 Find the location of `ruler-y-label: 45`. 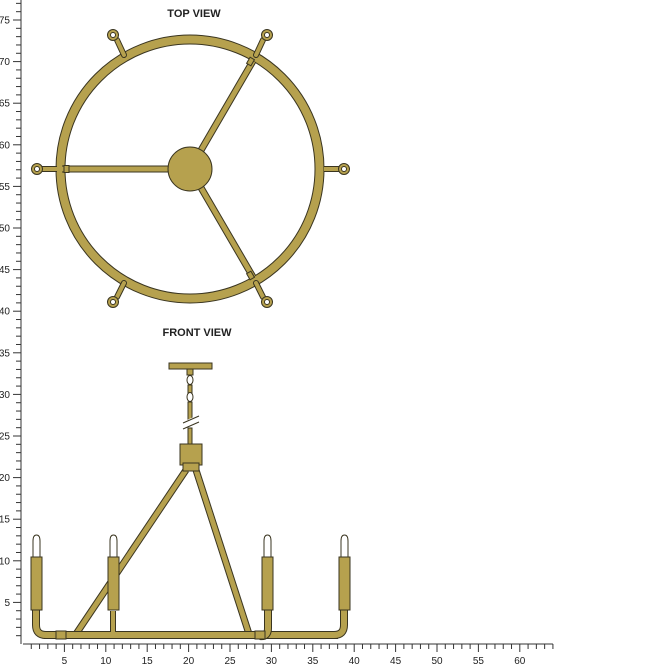

ruler-y-label: 45 is located at coordinates (5, 270).